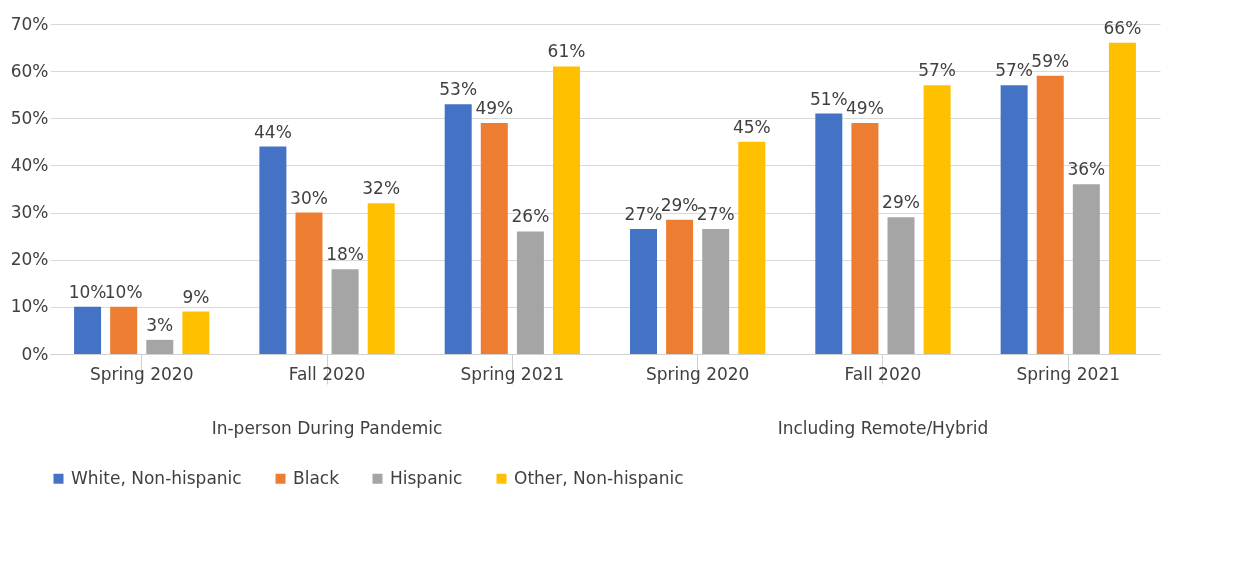  What do you see at coordinates (327, 428) in the screenshot?
I see `text: In-person During Pandemic` at bounding box center [327, 428].